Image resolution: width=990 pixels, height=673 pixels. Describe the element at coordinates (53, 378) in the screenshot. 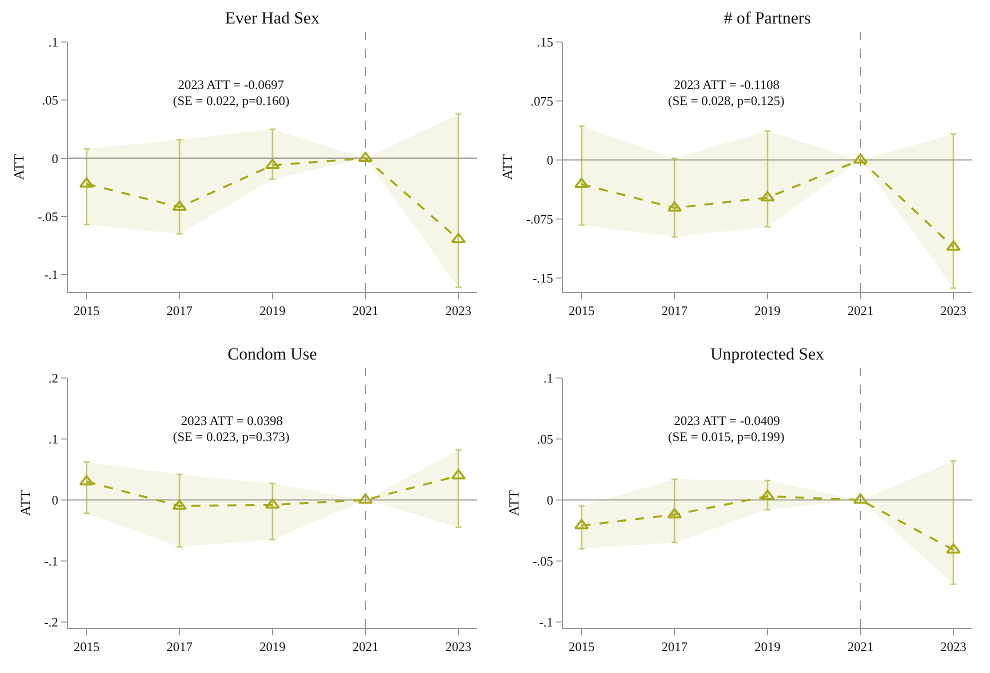

I see `y-tick-label: .2` at that location.